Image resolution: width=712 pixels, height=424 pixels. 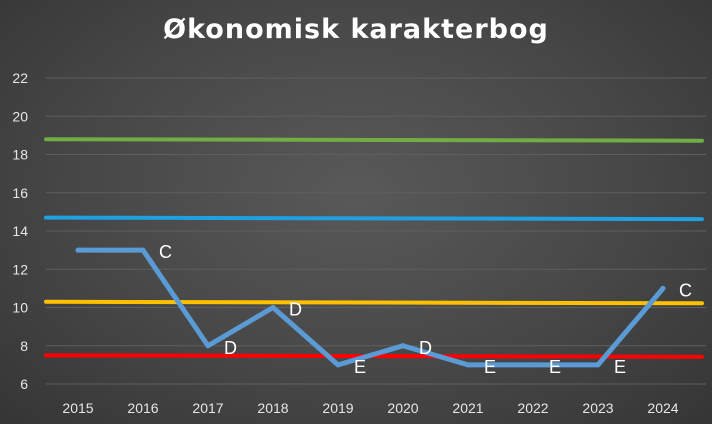 I want to click on y-tick-label: 14, so click(x=20, y=231).